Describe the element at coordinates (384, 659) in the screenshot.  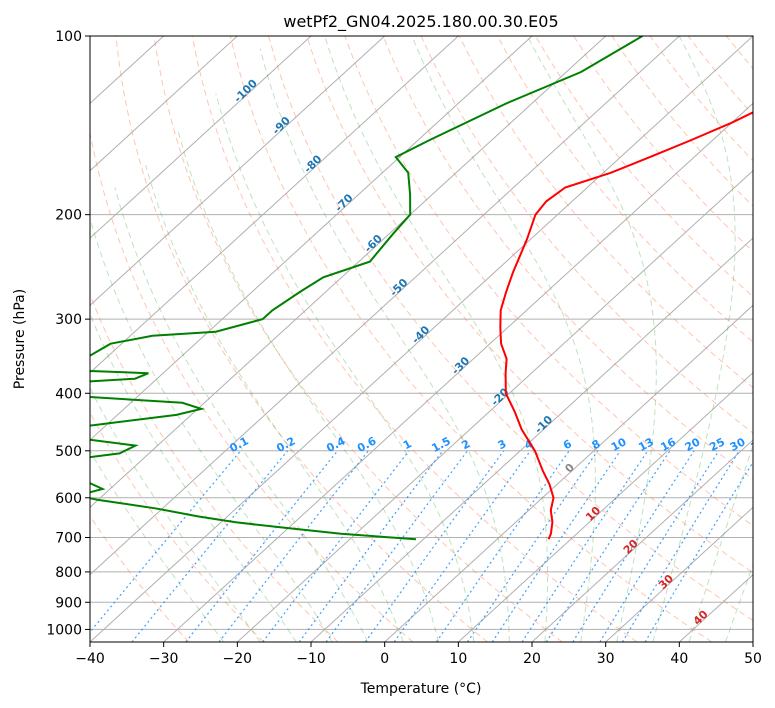
I see `x-tick-label: 0` at that location.